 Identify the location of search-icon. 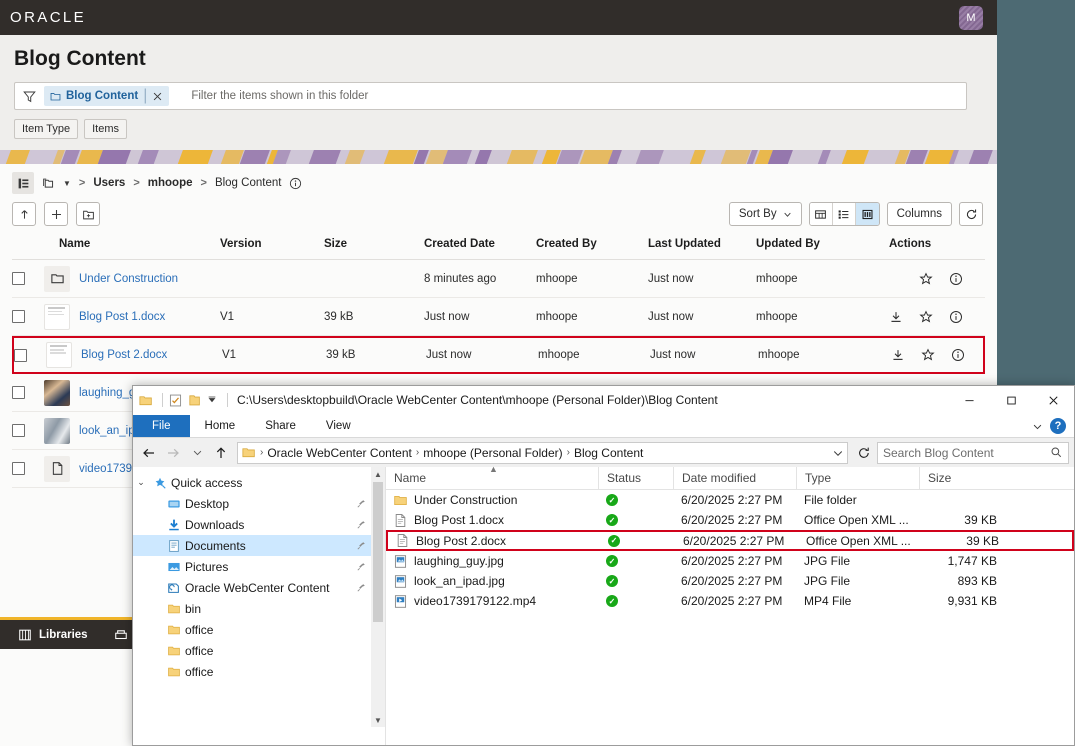
(1056, 452).